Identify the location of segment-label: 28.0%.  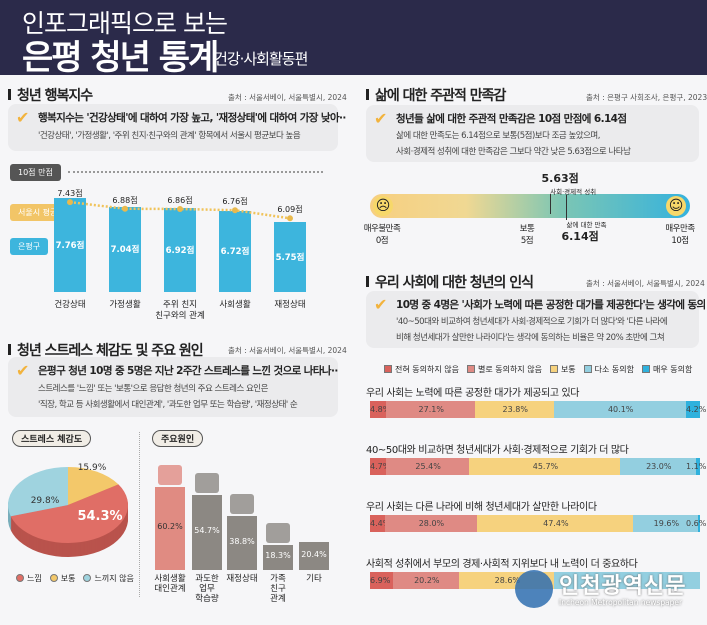
(431, 523).